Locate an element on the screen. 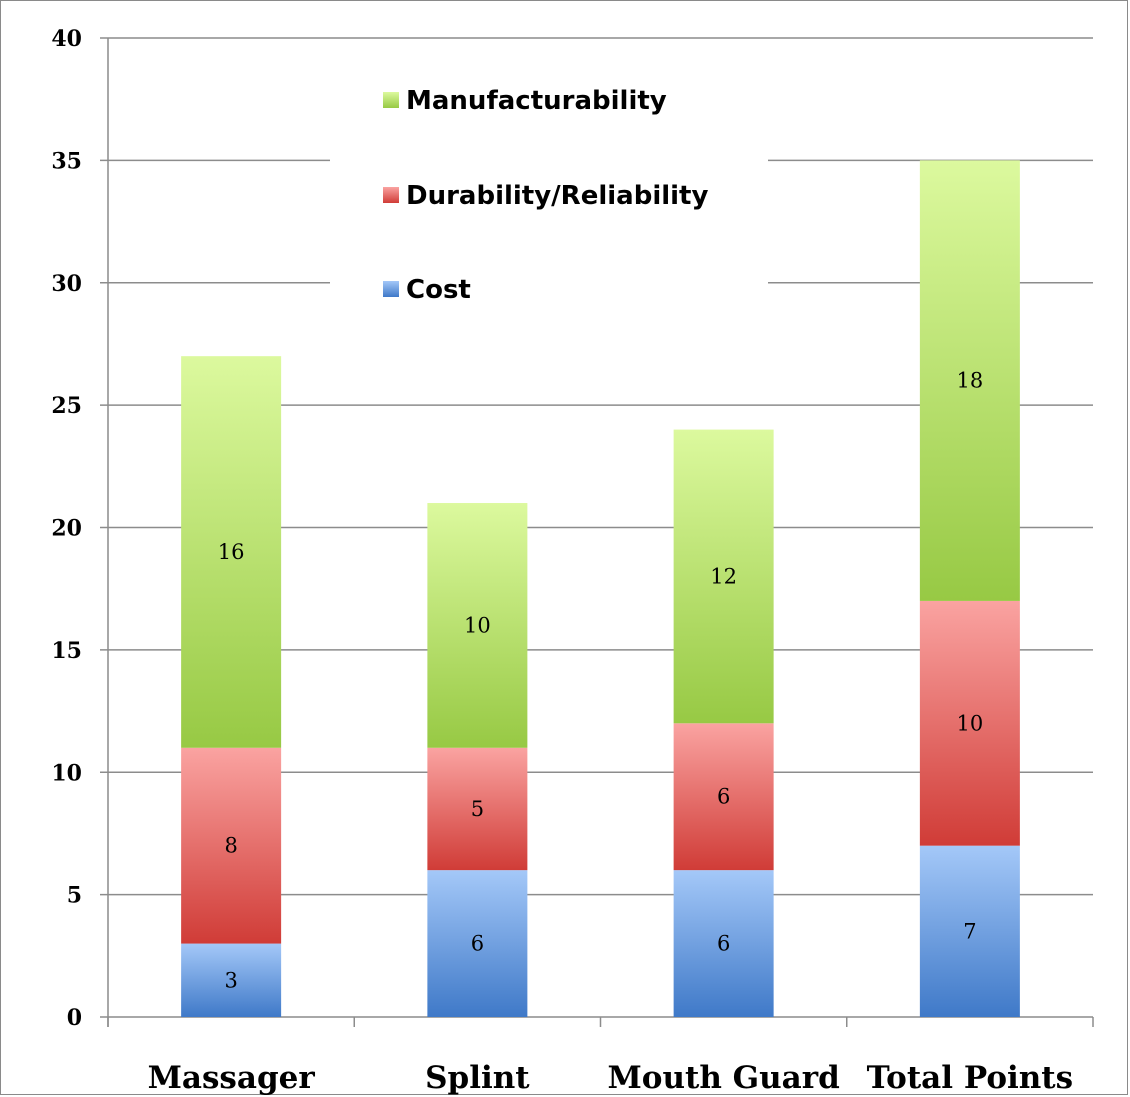 The image size is (1130, 1097). bar-mouth-guard-manufacturability is located at coordinates (723, 576).